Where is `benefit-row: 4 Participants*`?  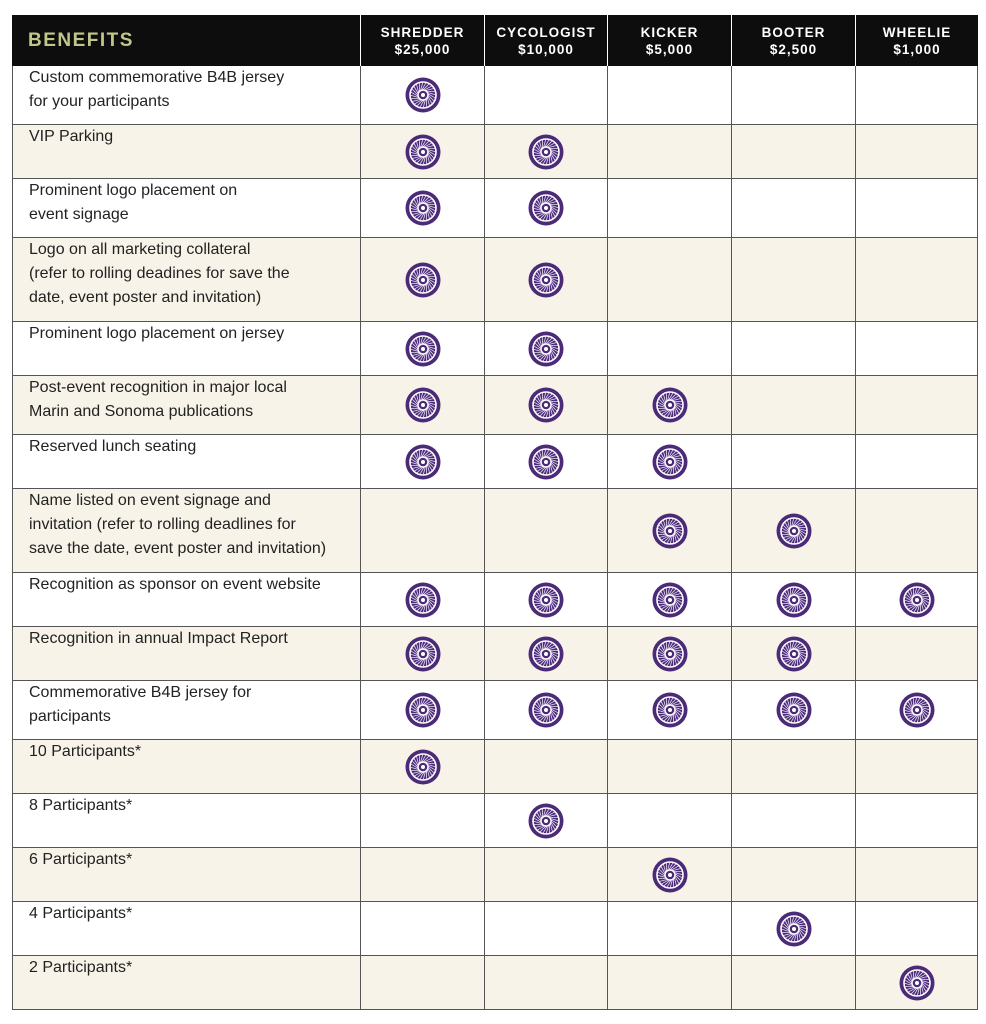 benefit-row: 4 Participants* is located at coordinates (495, 929).